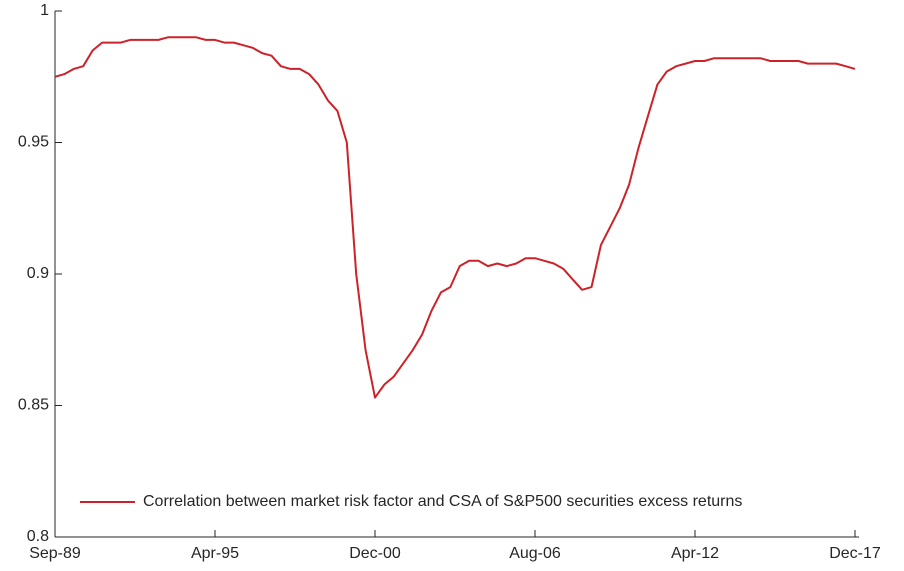 The image size is (904, 571). What do you see at coordinates (33, 405) in the screenshot?
I see `y-tick-label: 0.85` at bounding box center [33, 405].